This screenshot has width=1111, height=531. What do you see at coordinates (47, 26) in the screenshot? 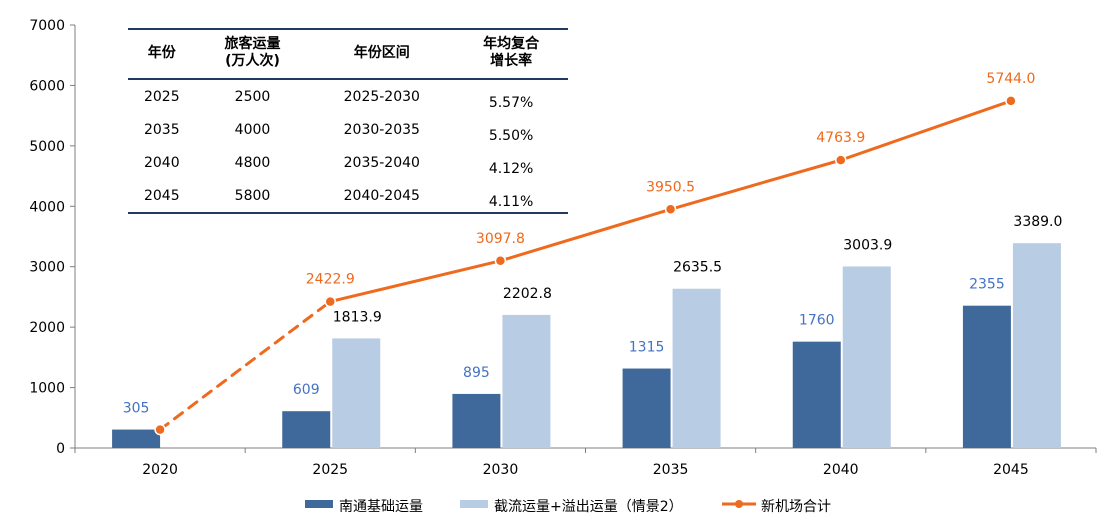
I see `y-tick-label: 7000` at bounding box center [47, 26].